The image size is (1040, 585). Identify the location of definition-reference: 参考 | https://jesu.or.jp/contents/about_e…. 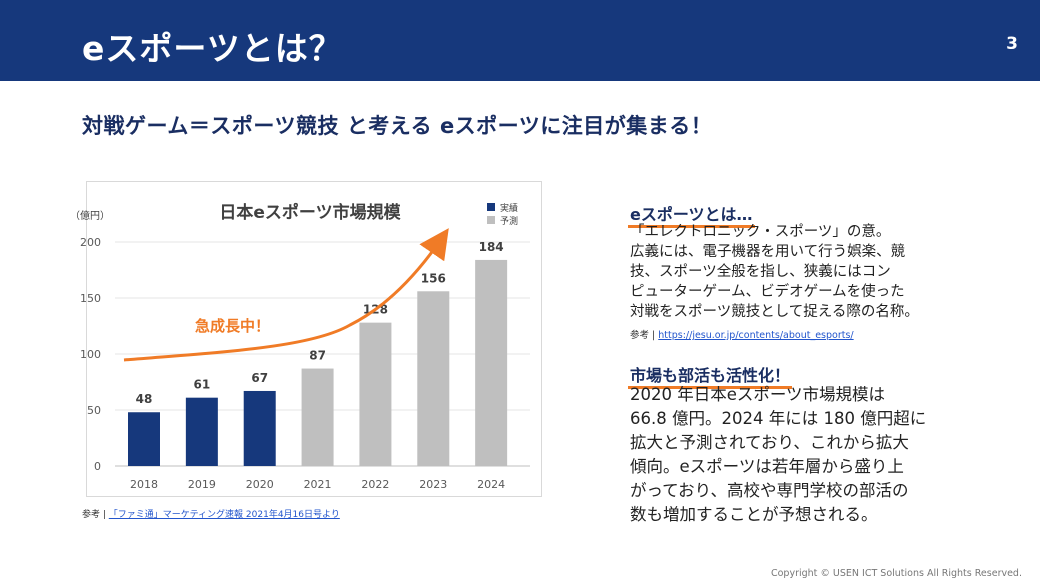
(742, 334).